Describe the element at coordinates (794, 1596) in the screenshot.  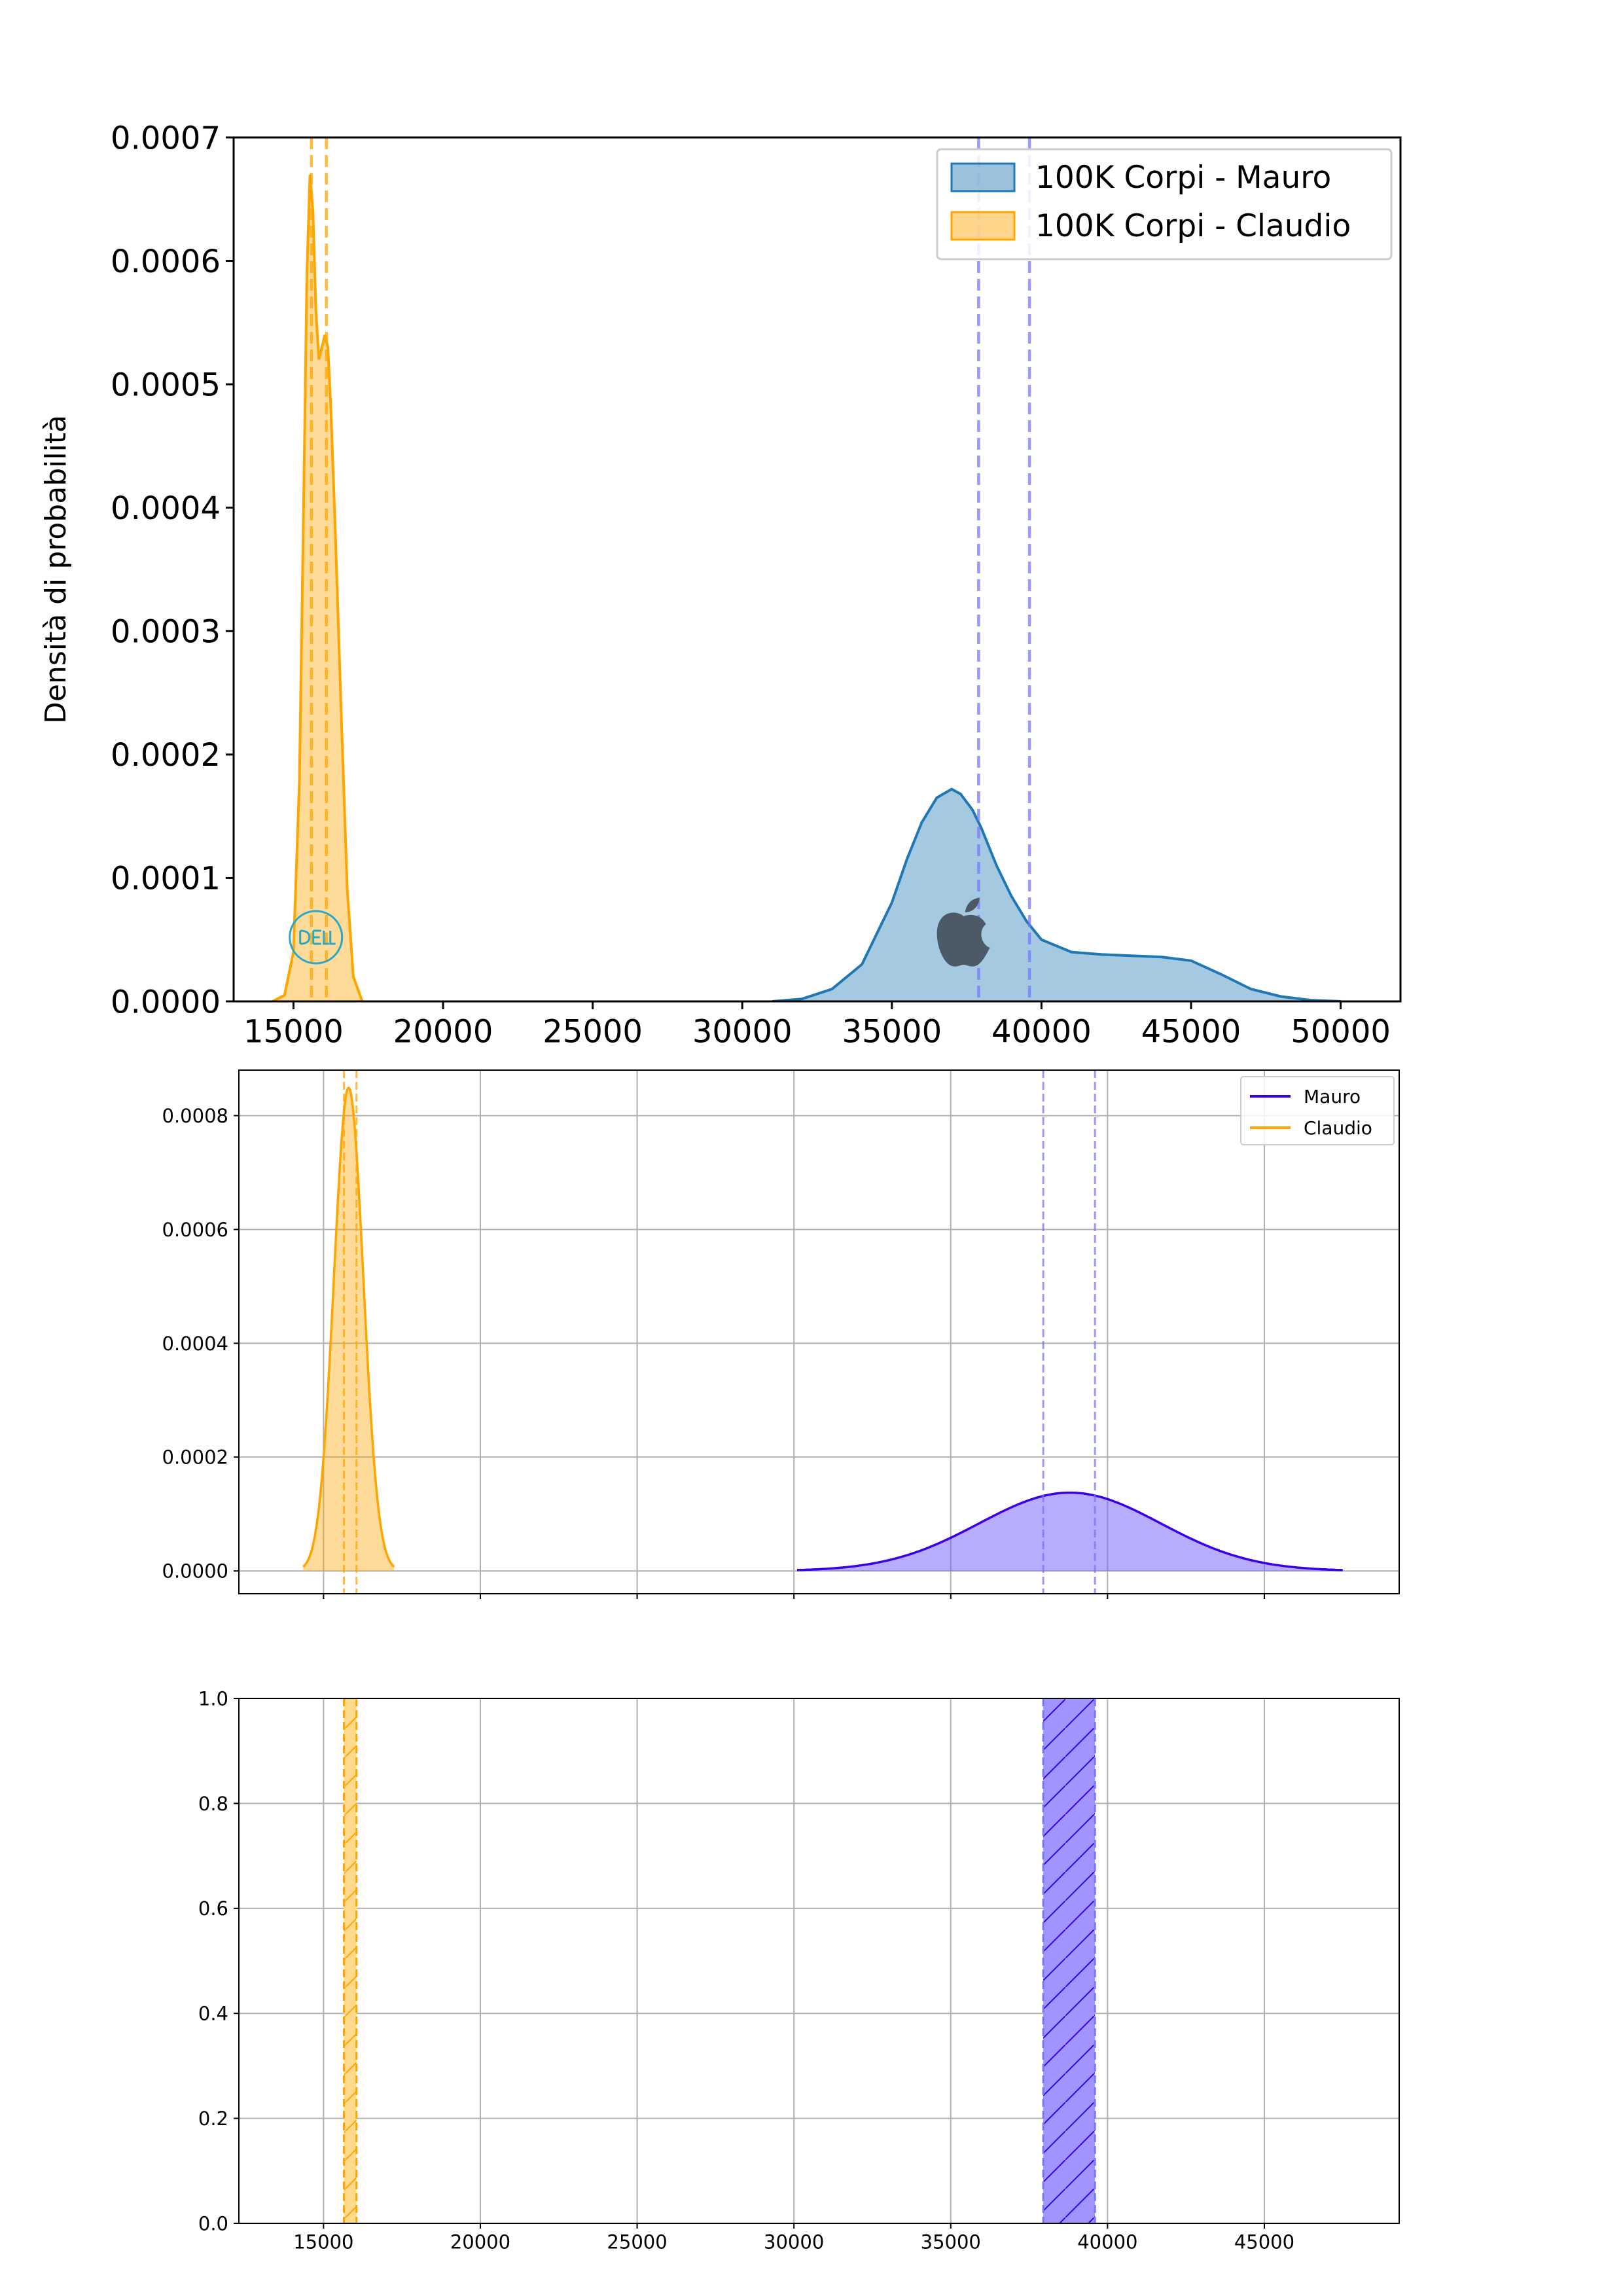
I see `x-axis` at that location.